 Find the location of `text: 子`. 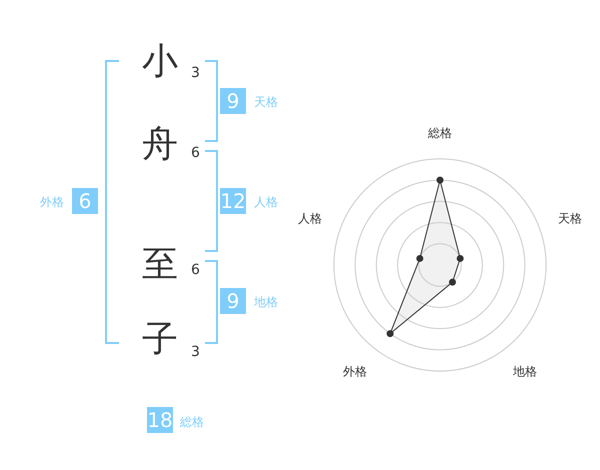

text: 子 is located at coordinates (160, 339).